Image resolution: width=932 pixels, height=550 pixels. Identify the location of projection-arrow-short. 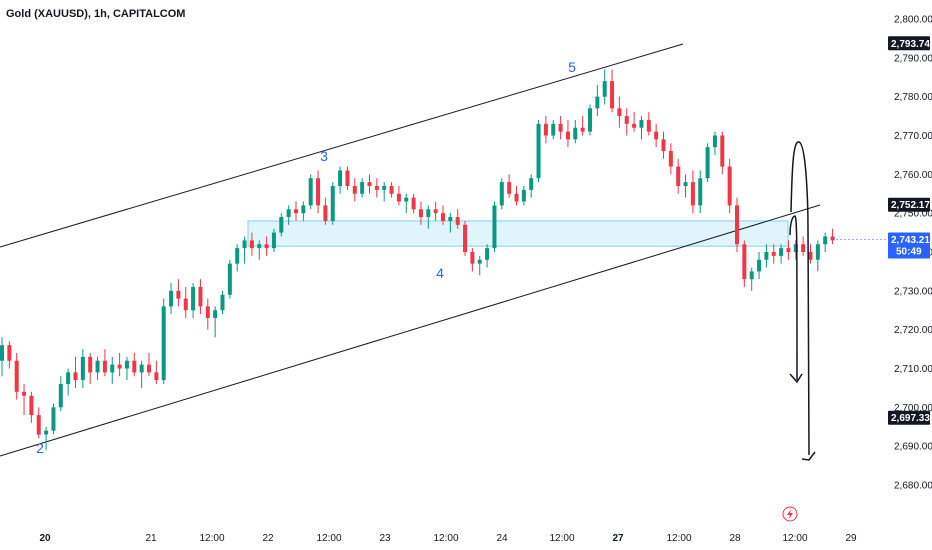
(793, 298).